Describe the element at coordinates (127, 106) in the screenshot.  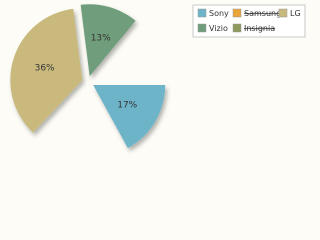
I see `slice-label: 17%` at that location.